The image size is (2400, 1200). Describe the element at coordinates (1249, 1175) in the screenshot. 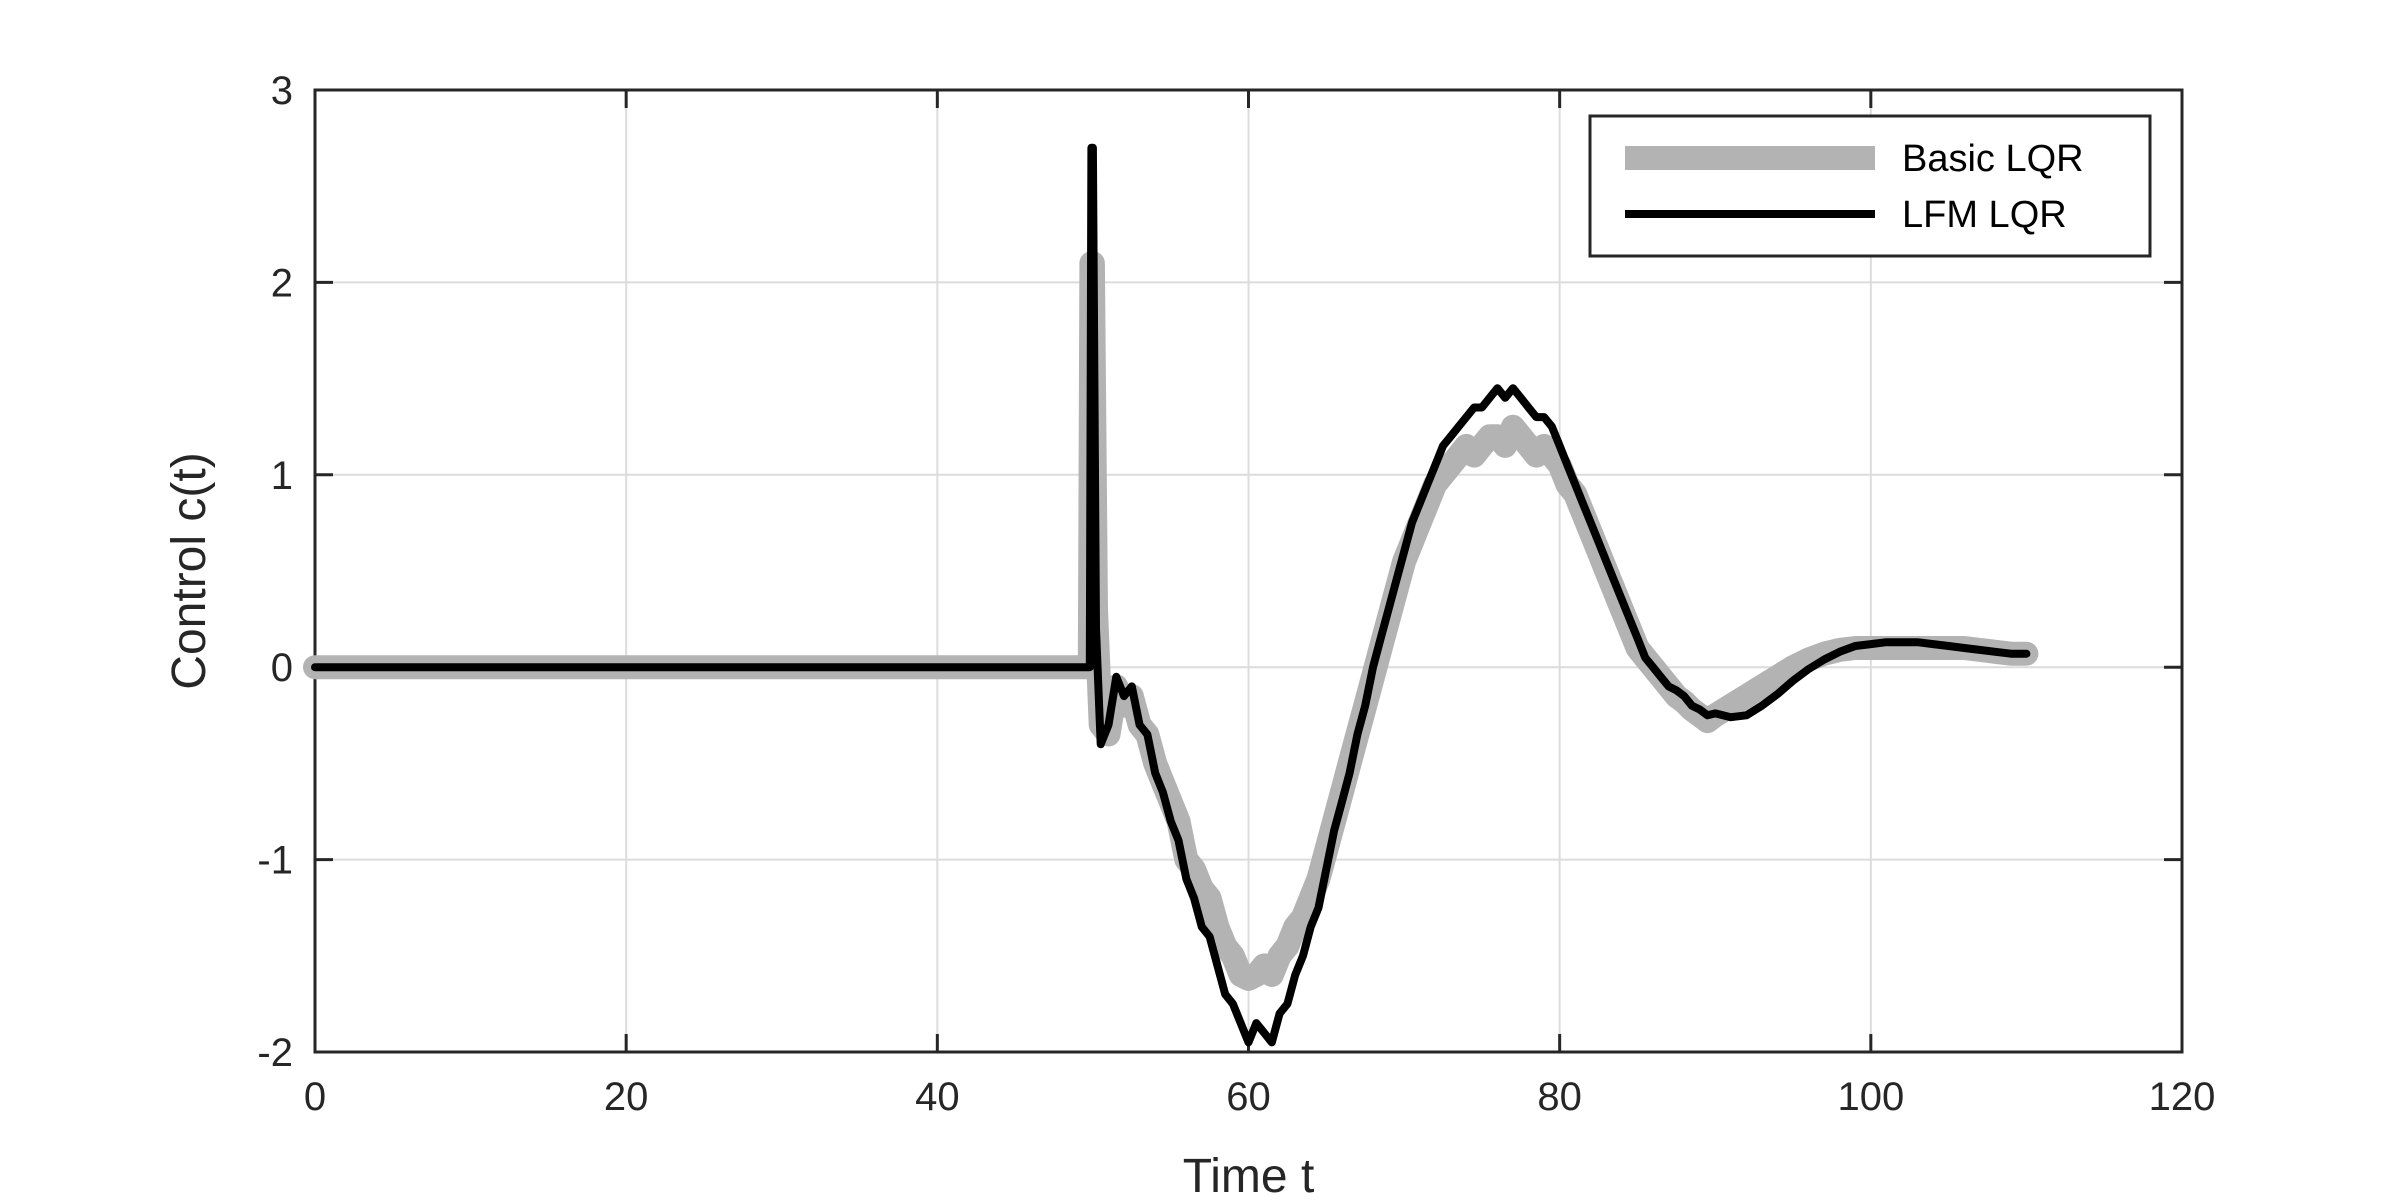

I see `x-axis-label: Time t` at that location.